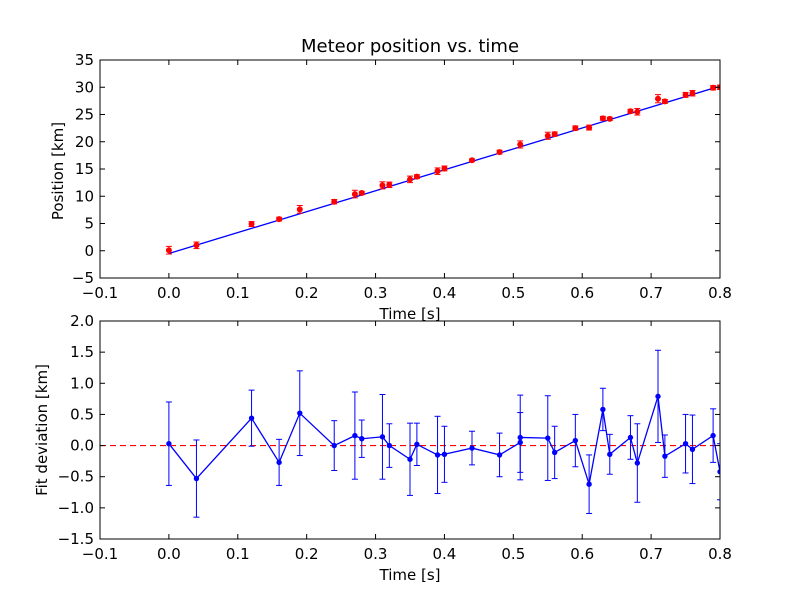 Image resolution: width=800 pixels, height=600 pixels. What do you see at coordinates (84, 196) in the screenshot?
I see `y-tick-label: 10` at bounding box center [84, 196].